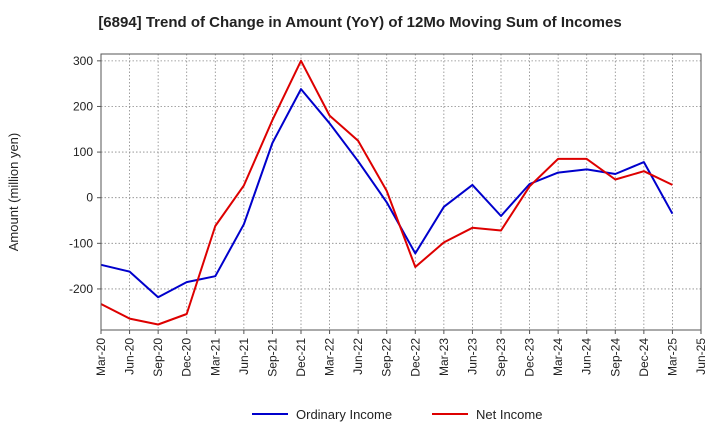 The image size is (720, 440). Describe the element at coordinates (83, 106) in the screenshot. I see `y-tick-label: 200` at that location.